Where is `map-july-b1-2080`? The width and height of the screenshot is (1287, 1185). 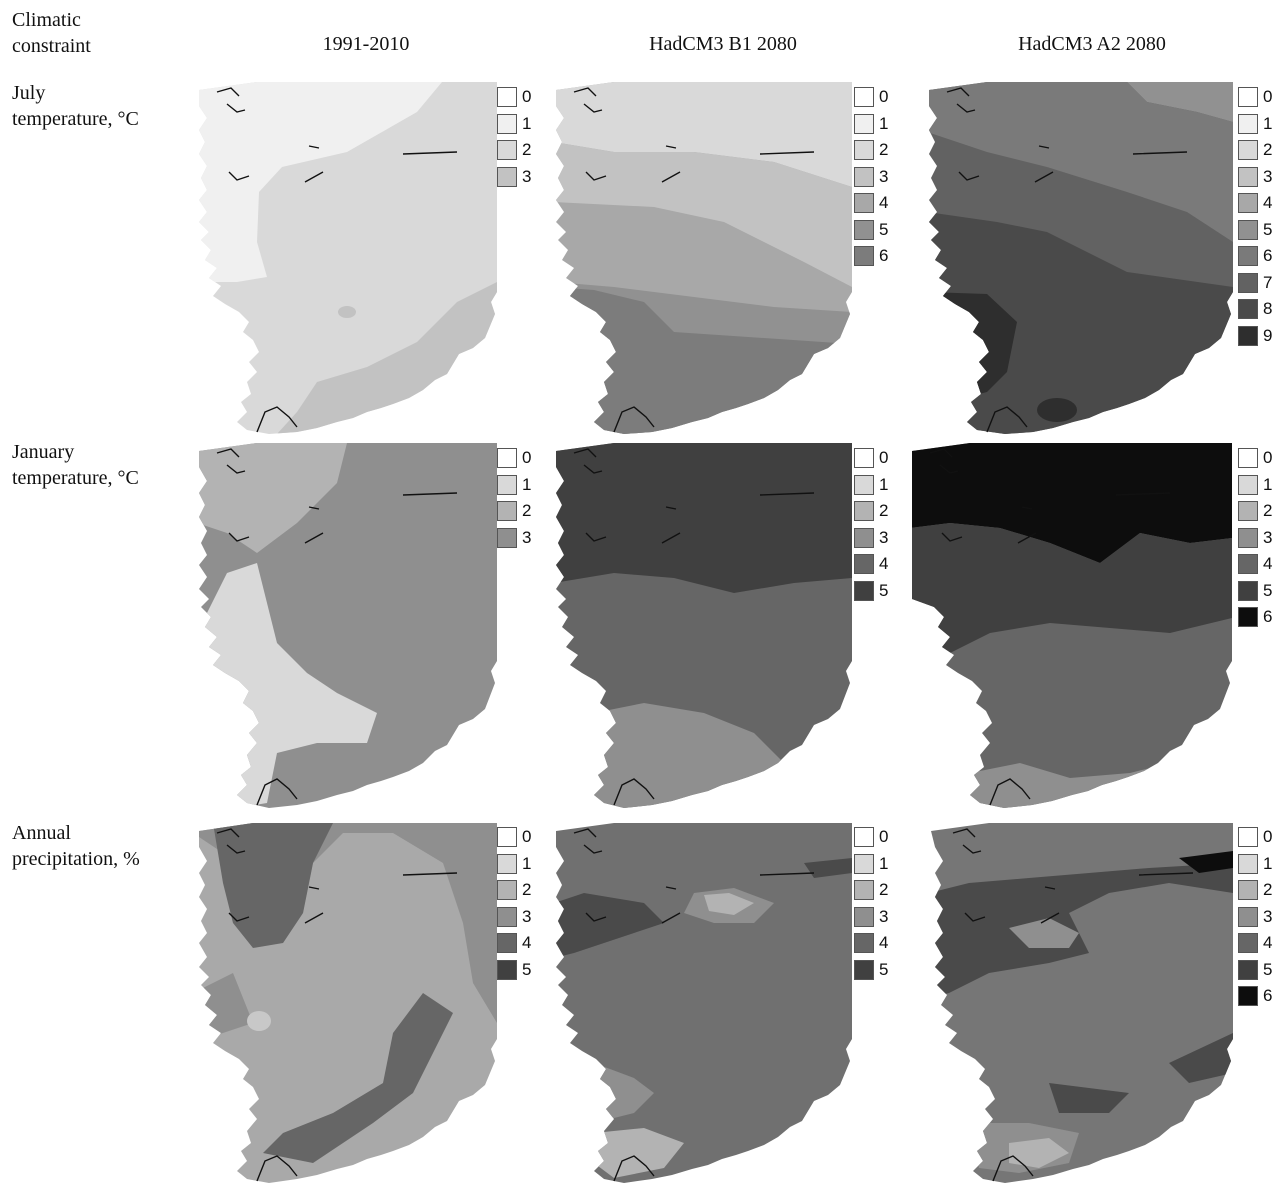 map-july-b1-2080 is located at coordinates (704, 258).